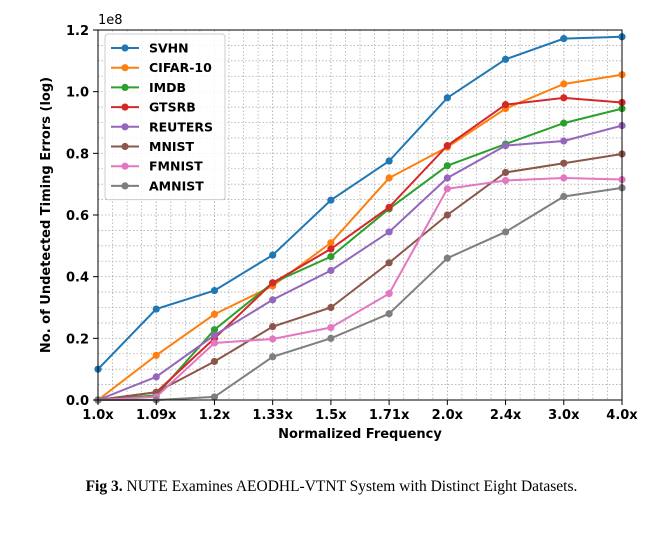 This screenshot has width=663, height=535. I want to click on x-tick-label: 1.09x, so click(156, 415).